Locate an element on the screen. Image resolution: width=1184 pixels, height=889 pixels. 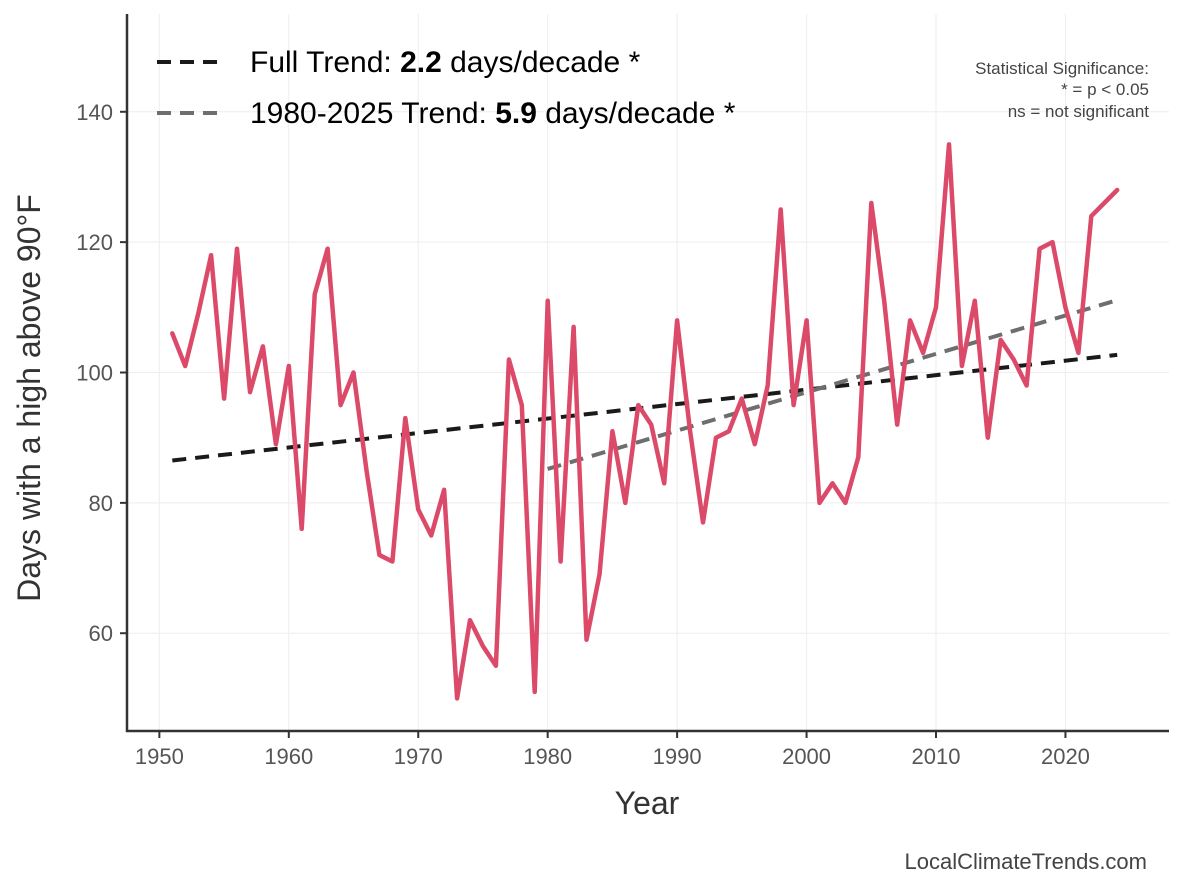
x-tick-label-2020: 2020 is located at coordinates (1065, 756).